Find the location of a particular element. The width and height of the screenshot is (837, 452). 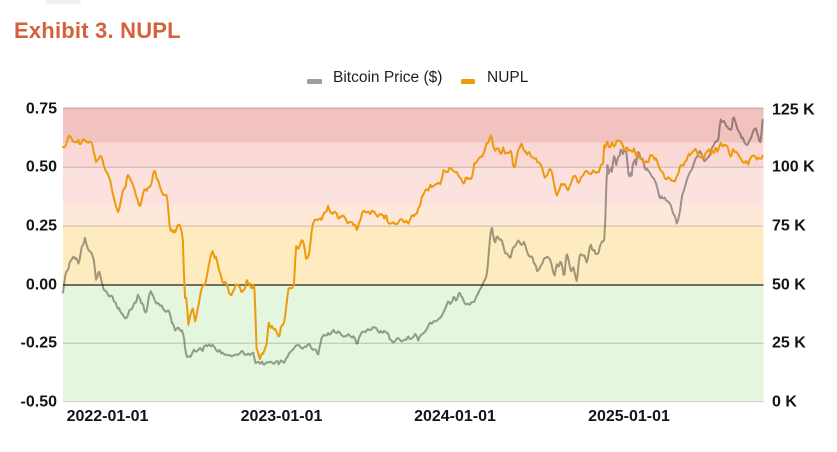

svg-text: 0.50 is located at coordinates (41, 167).